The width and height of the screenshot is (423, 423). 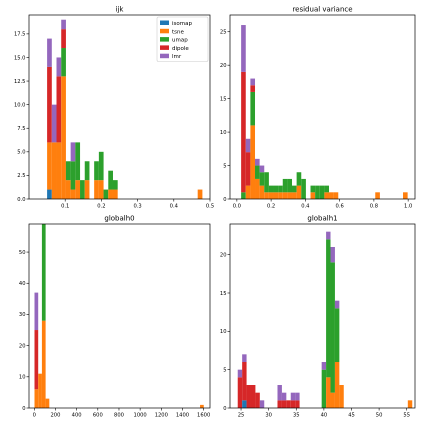 What do you see at coordinates (268, 416) in the screenshot?
I see `x-tick-label: 30` at bounding box center [268, 416].